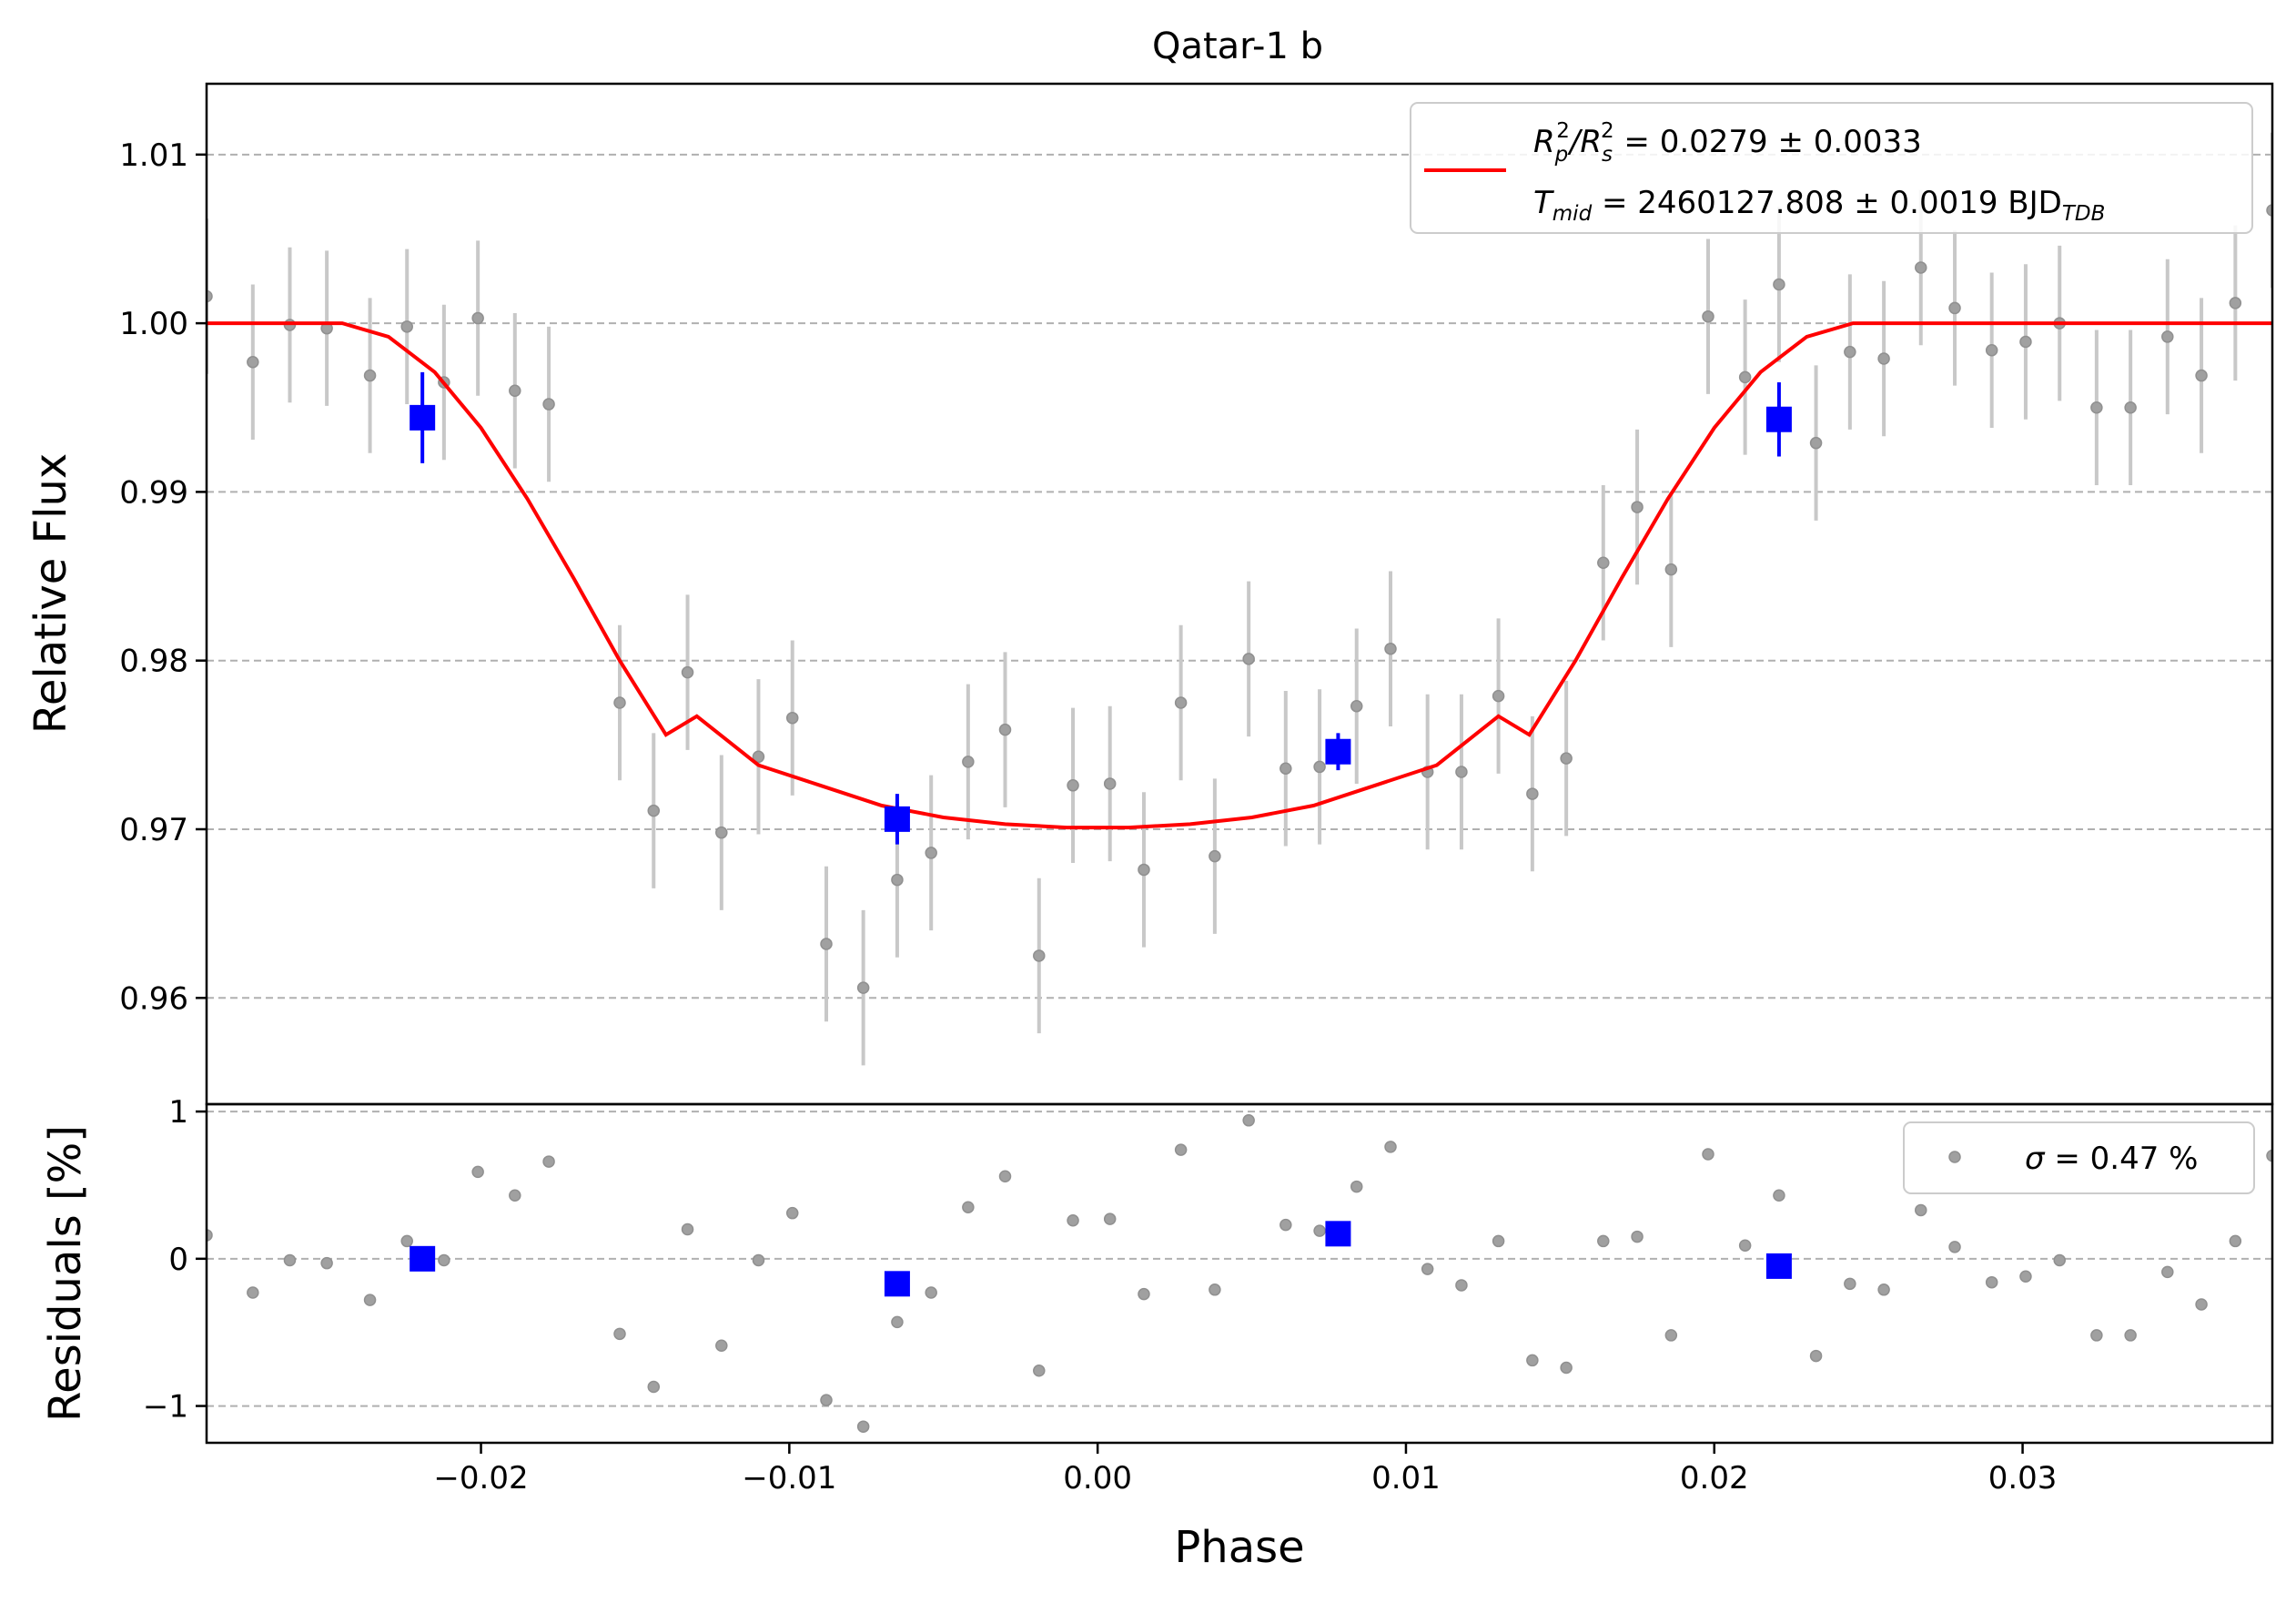  What do you see at coordinates (2112, 1159) in the screenshot?
I see `legend-sigma: σ = 0.47 %` at bounding box center [2112, 1159].